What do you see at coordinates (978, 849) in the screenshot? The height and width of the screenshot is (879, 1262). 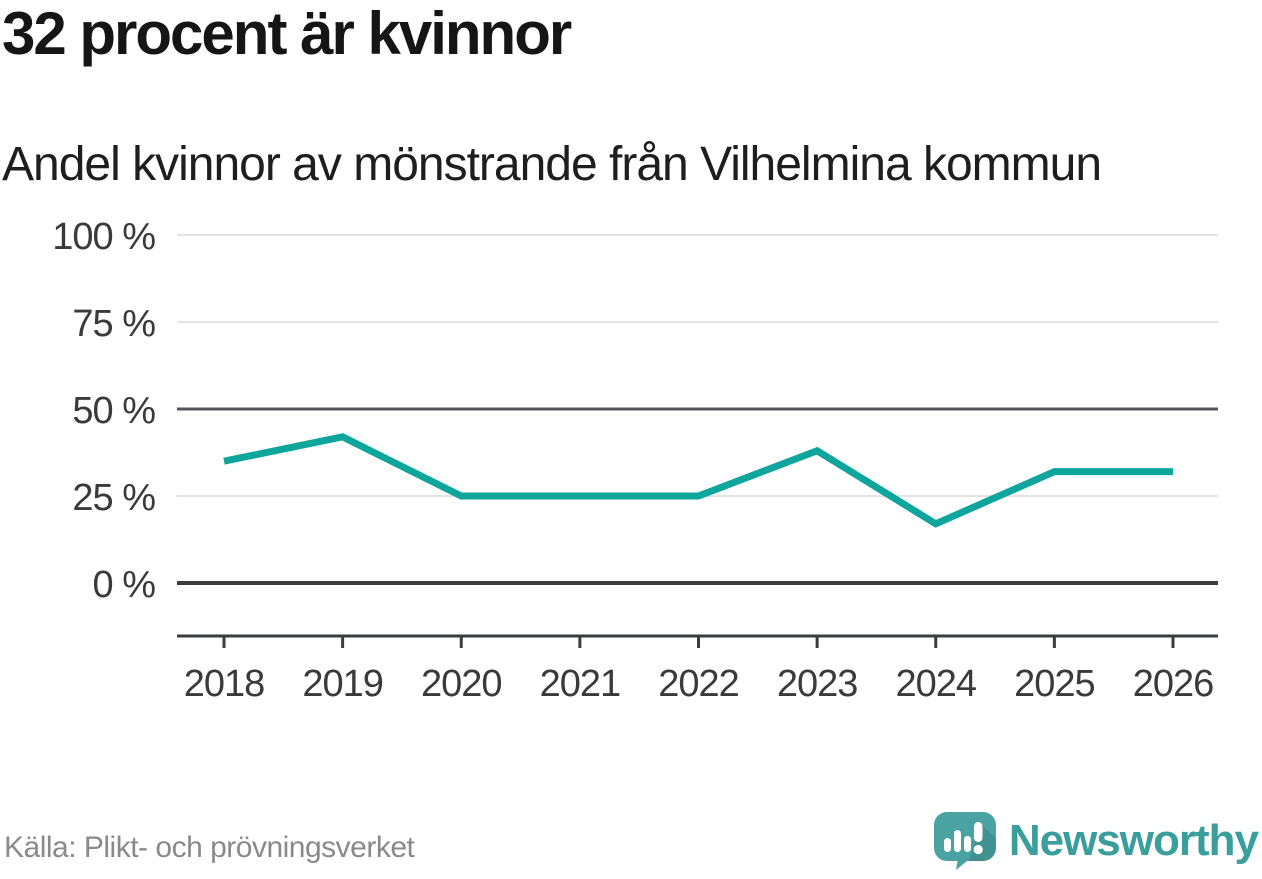 I see `logo-exclamation-dot` at bounding box center [978, 849].